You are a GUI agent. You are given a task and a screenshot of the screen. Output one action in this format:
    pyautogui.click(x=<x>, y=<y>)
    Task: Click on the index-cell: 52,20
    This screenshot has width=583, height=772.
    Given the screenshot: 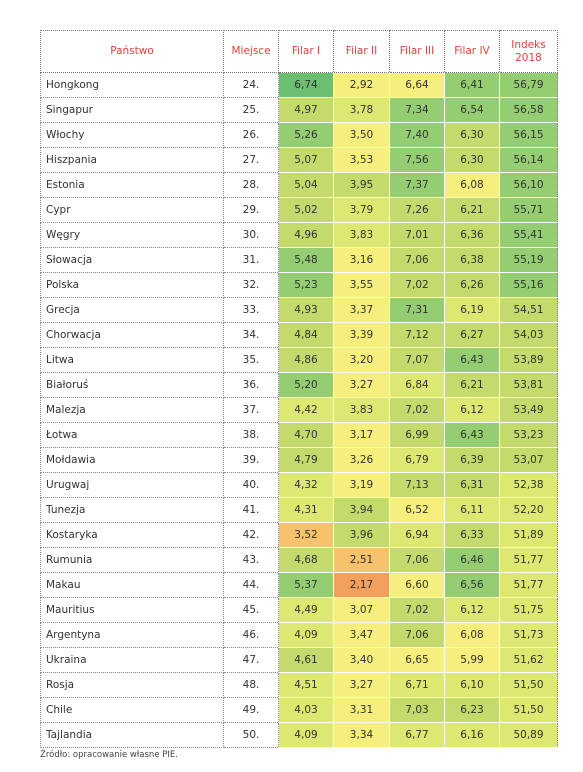 What is the action you would take?
    pyautogui.click(x=528, y=510)
    